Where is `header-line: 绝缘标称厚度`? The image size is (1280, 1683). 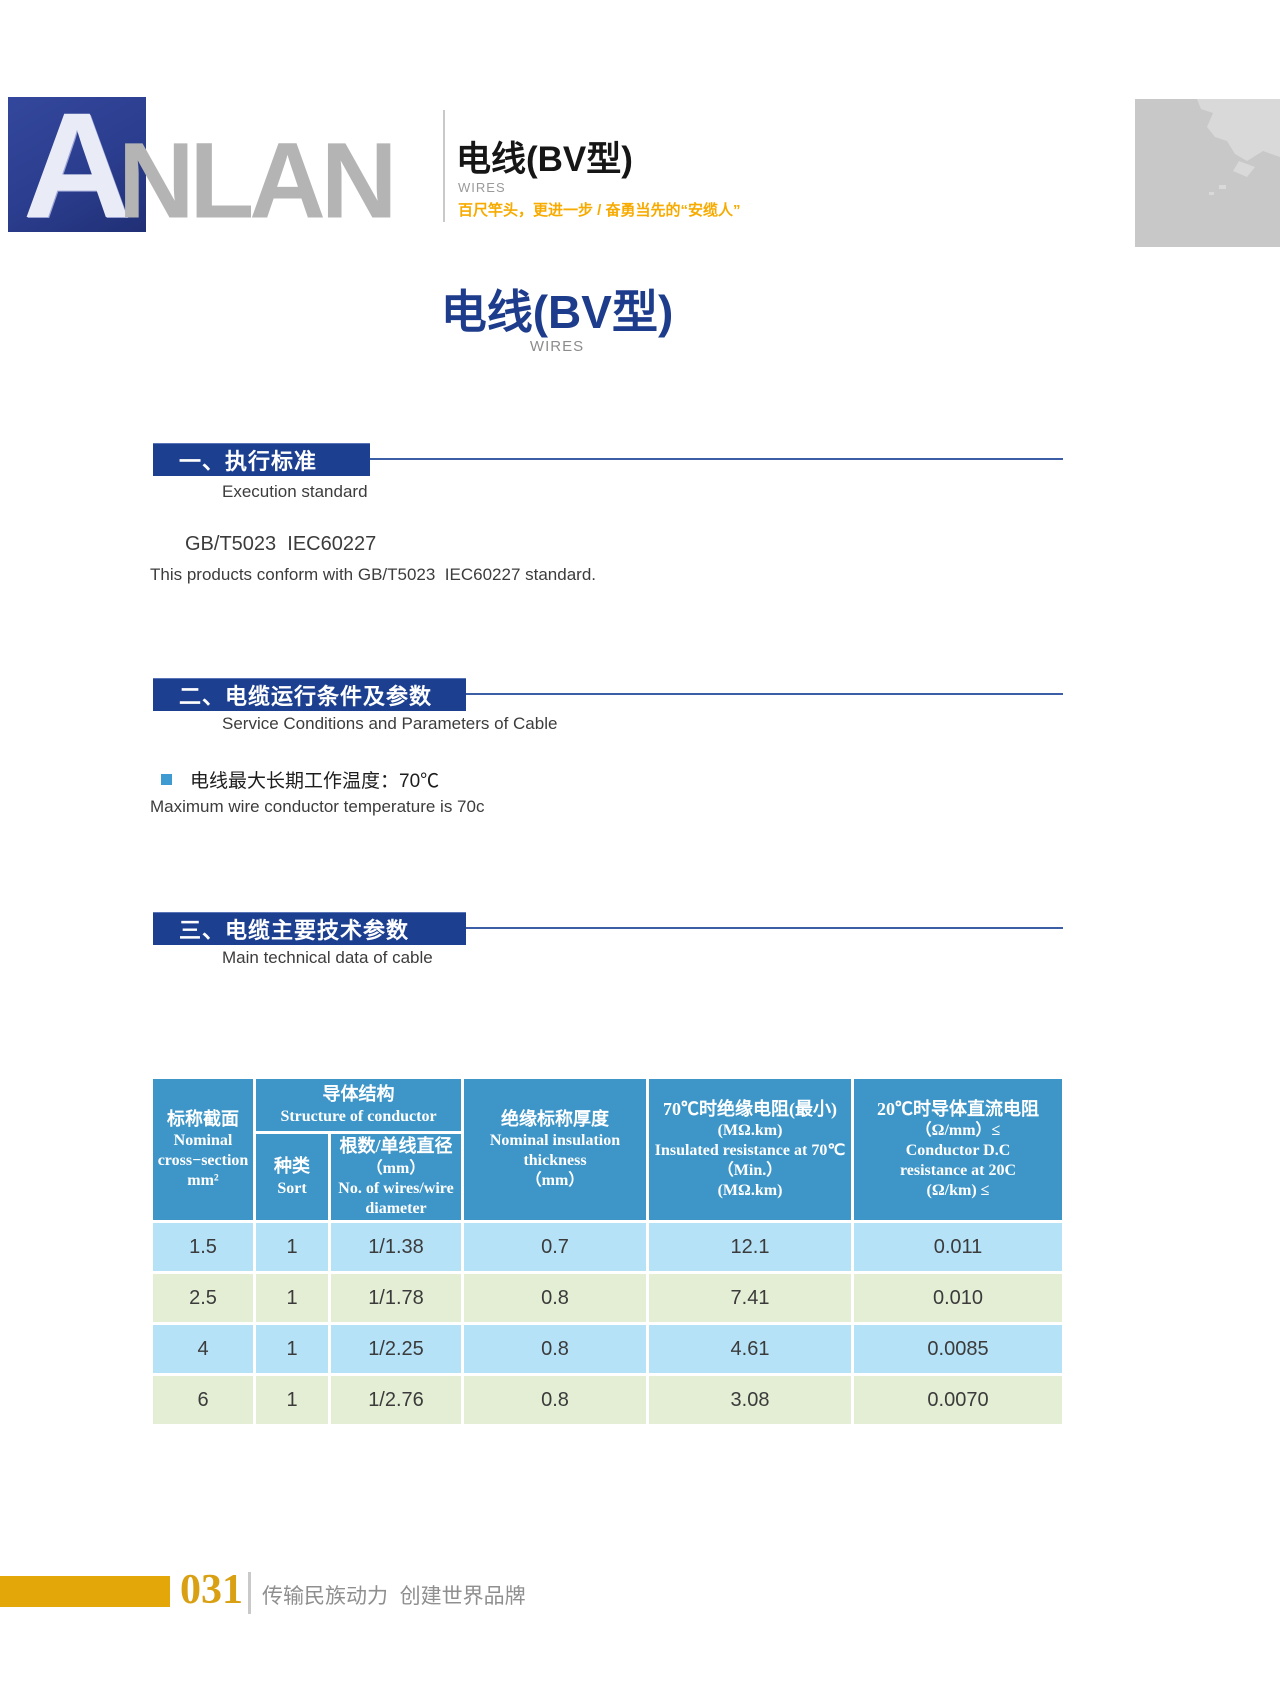 header-line: 绝缘标称厚度 is located at coordinates (555, 1118).